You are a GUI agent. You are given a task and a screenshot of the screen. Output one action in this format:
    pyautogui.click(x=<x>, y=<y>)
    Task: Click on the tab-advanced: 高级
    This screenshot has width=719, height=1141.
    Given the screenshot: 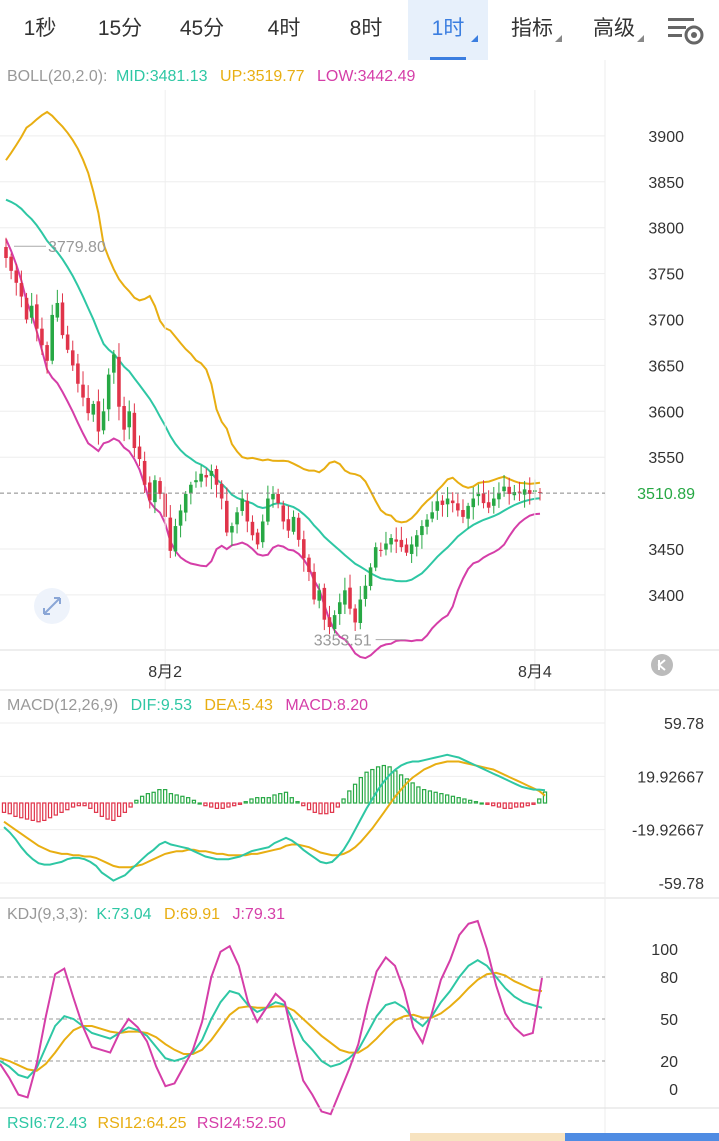 What is the action you would take?
    pyautogui.click(x=614, y=30)
    